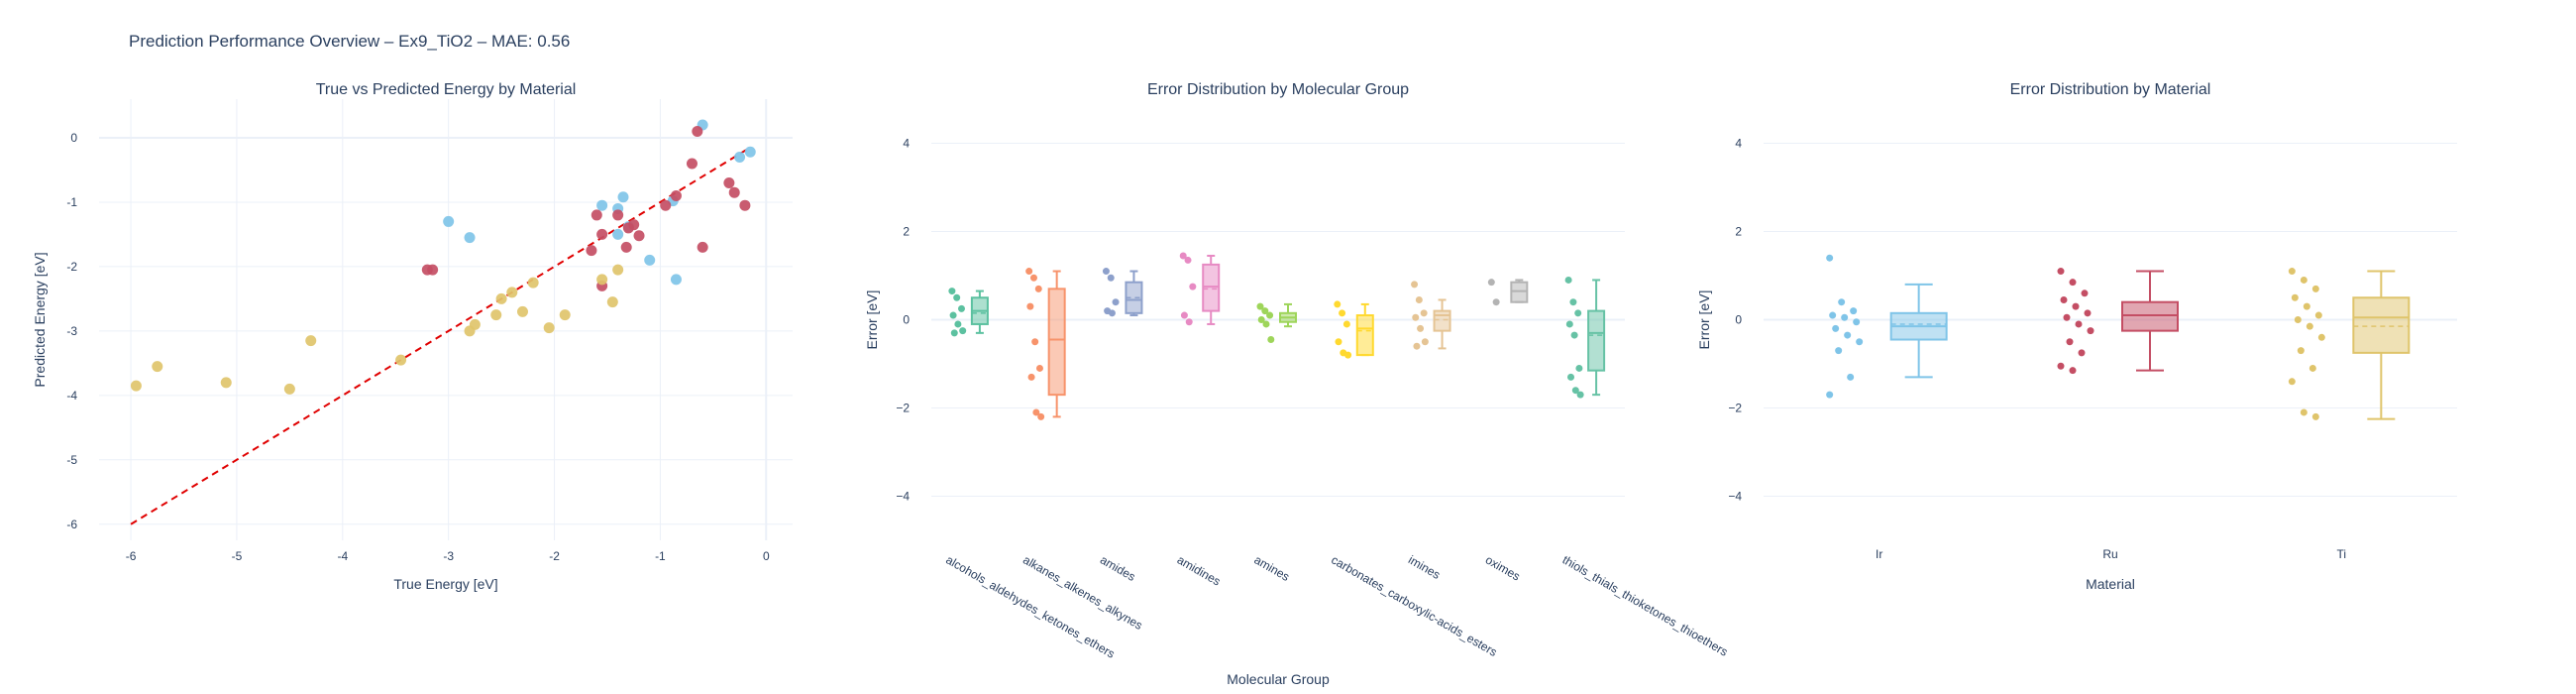 The height and width of the screenshot is (694, 2576). Describe the element at coordinates (906, 232) in the screenshot. I see `y-tick-label: 2` at that location.